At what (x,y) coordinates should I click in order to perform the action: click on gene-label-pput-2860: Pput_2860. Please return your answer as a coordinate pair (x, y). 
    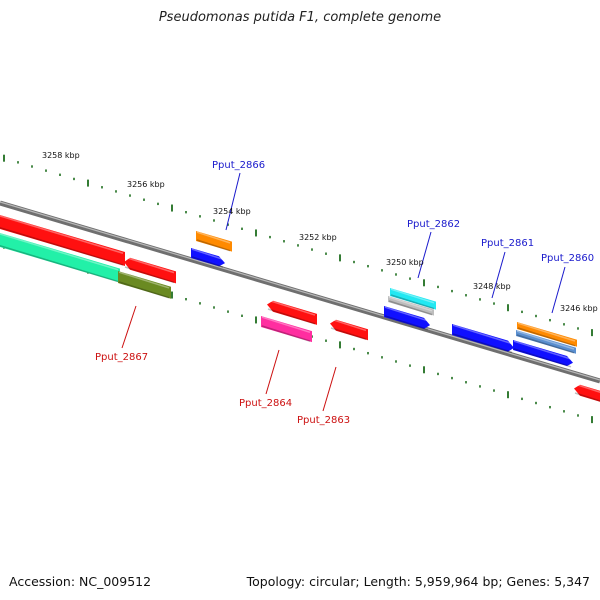
    Looking at the image, I should click on (567, 258).